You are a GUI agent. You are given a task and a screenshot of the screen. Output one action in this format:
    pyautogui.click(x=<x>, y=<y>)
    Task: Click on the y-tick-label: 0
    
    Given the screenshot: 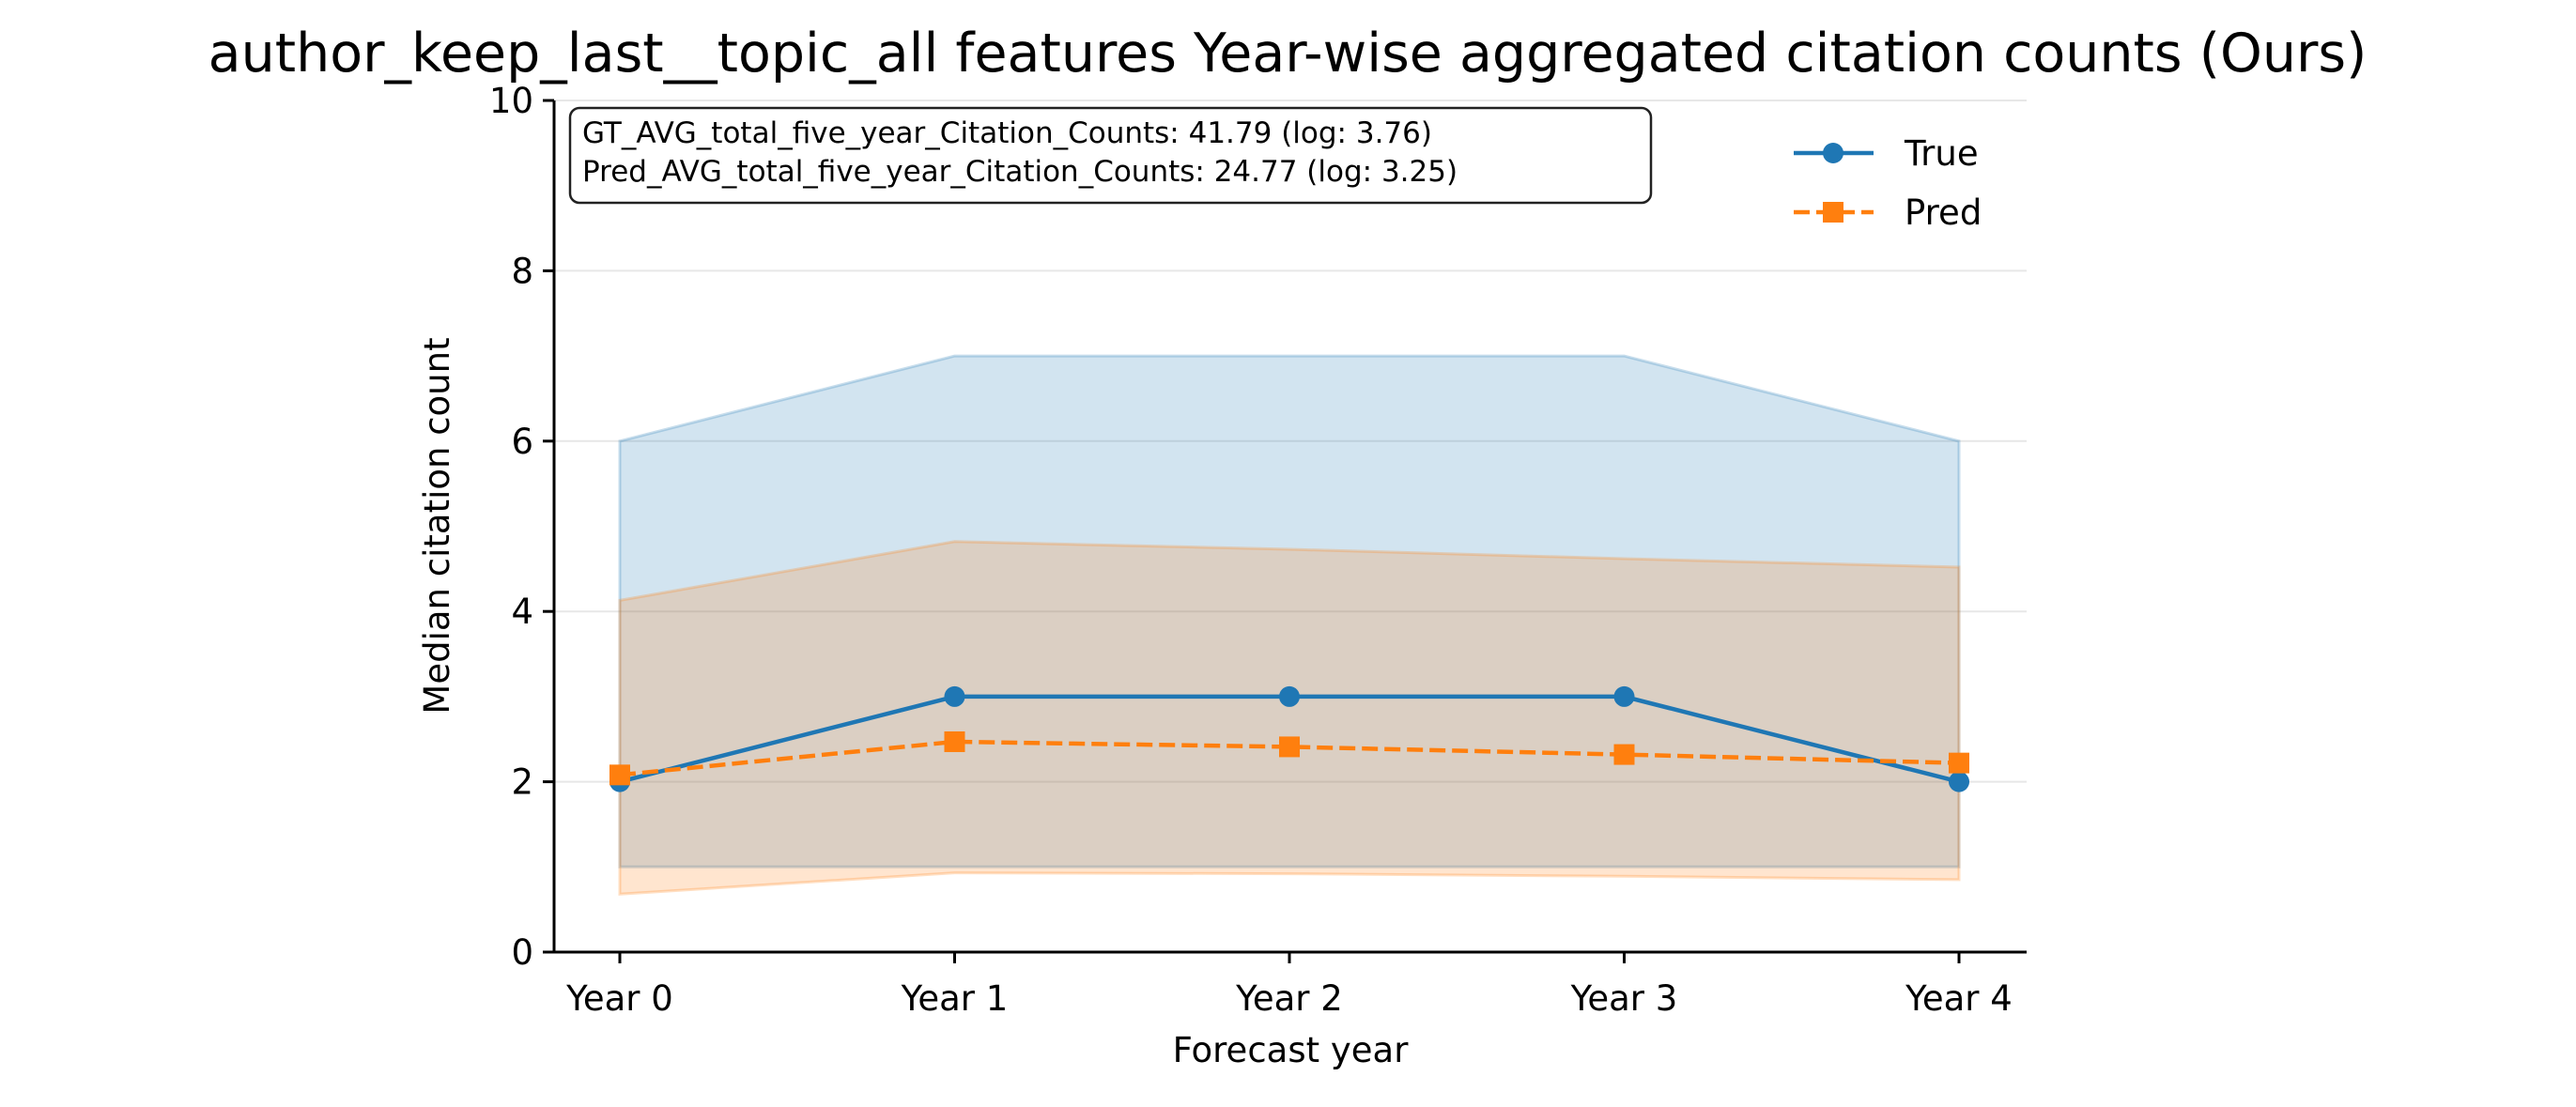 What is the action you would take?
    pyautogui.click(x=522, y=952)
    